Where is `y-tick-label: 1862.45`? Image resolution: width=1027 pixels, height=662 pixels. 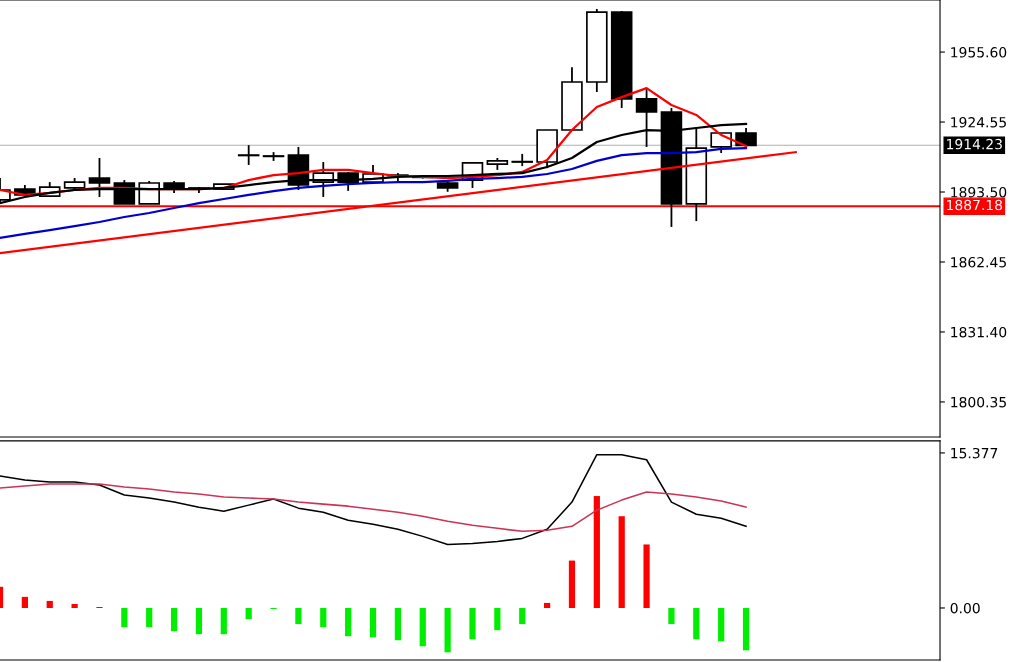 y-tick-label: 1862.45 is located at coordinates (978, 262).